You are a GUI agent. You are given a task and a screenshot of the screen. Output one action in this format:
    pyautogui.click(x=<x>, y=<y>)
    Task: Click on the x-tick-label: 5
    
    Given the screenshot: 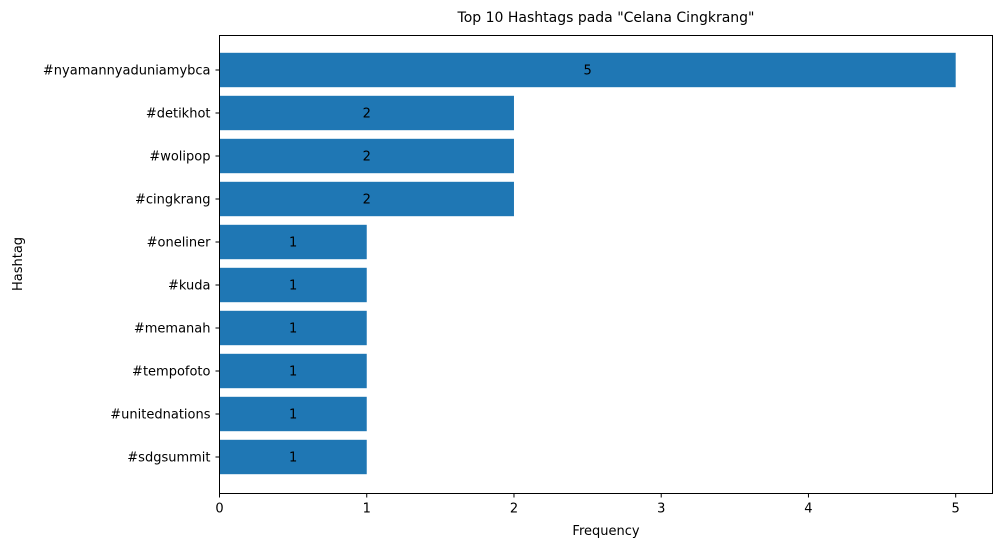 What is the action you would take?
    pyautogui.click(x=956, y=509)
    